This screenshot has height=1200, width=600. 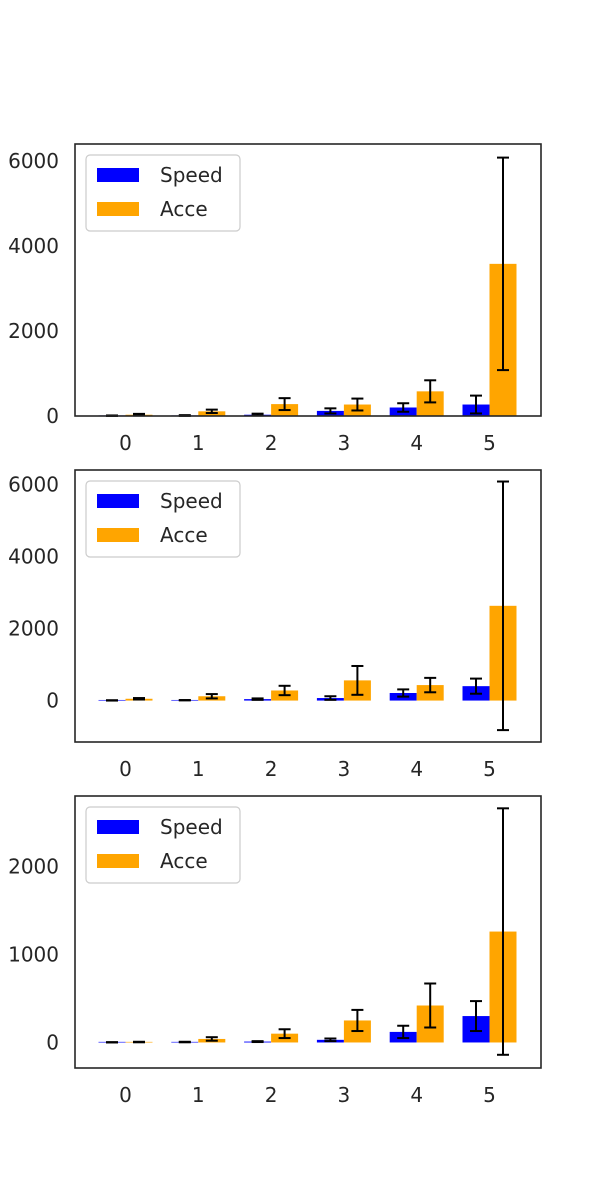 What do you see at coordinates (33, 954) in the screenshot?
I see `y-tick-label: 1000` at bounding box center [33, 954].